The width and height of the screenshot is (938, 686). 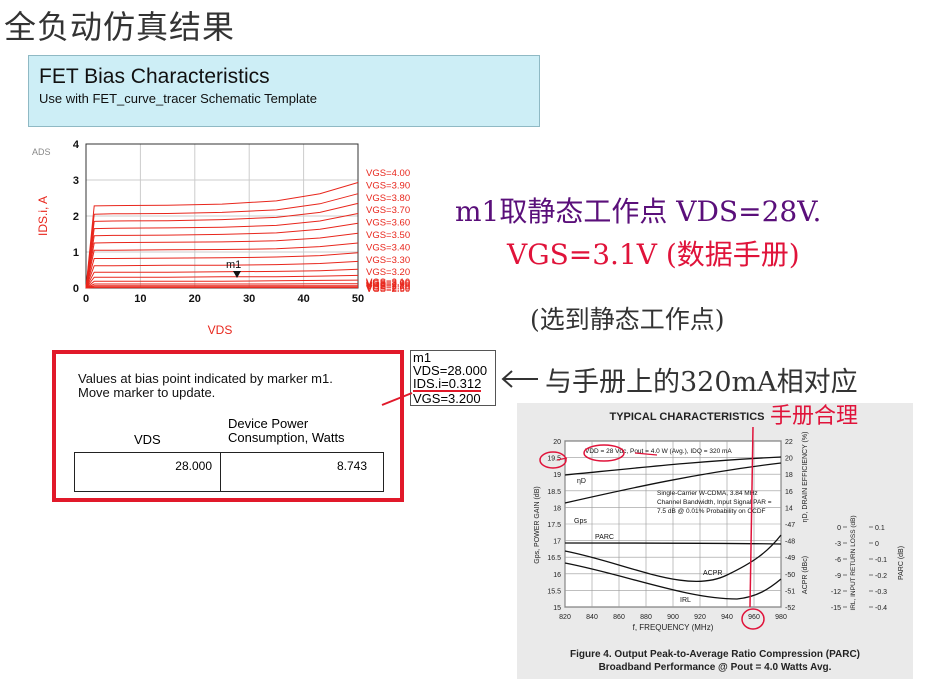 I want to click on typical-left-tick: 15.5, so click(x=554, y=591).